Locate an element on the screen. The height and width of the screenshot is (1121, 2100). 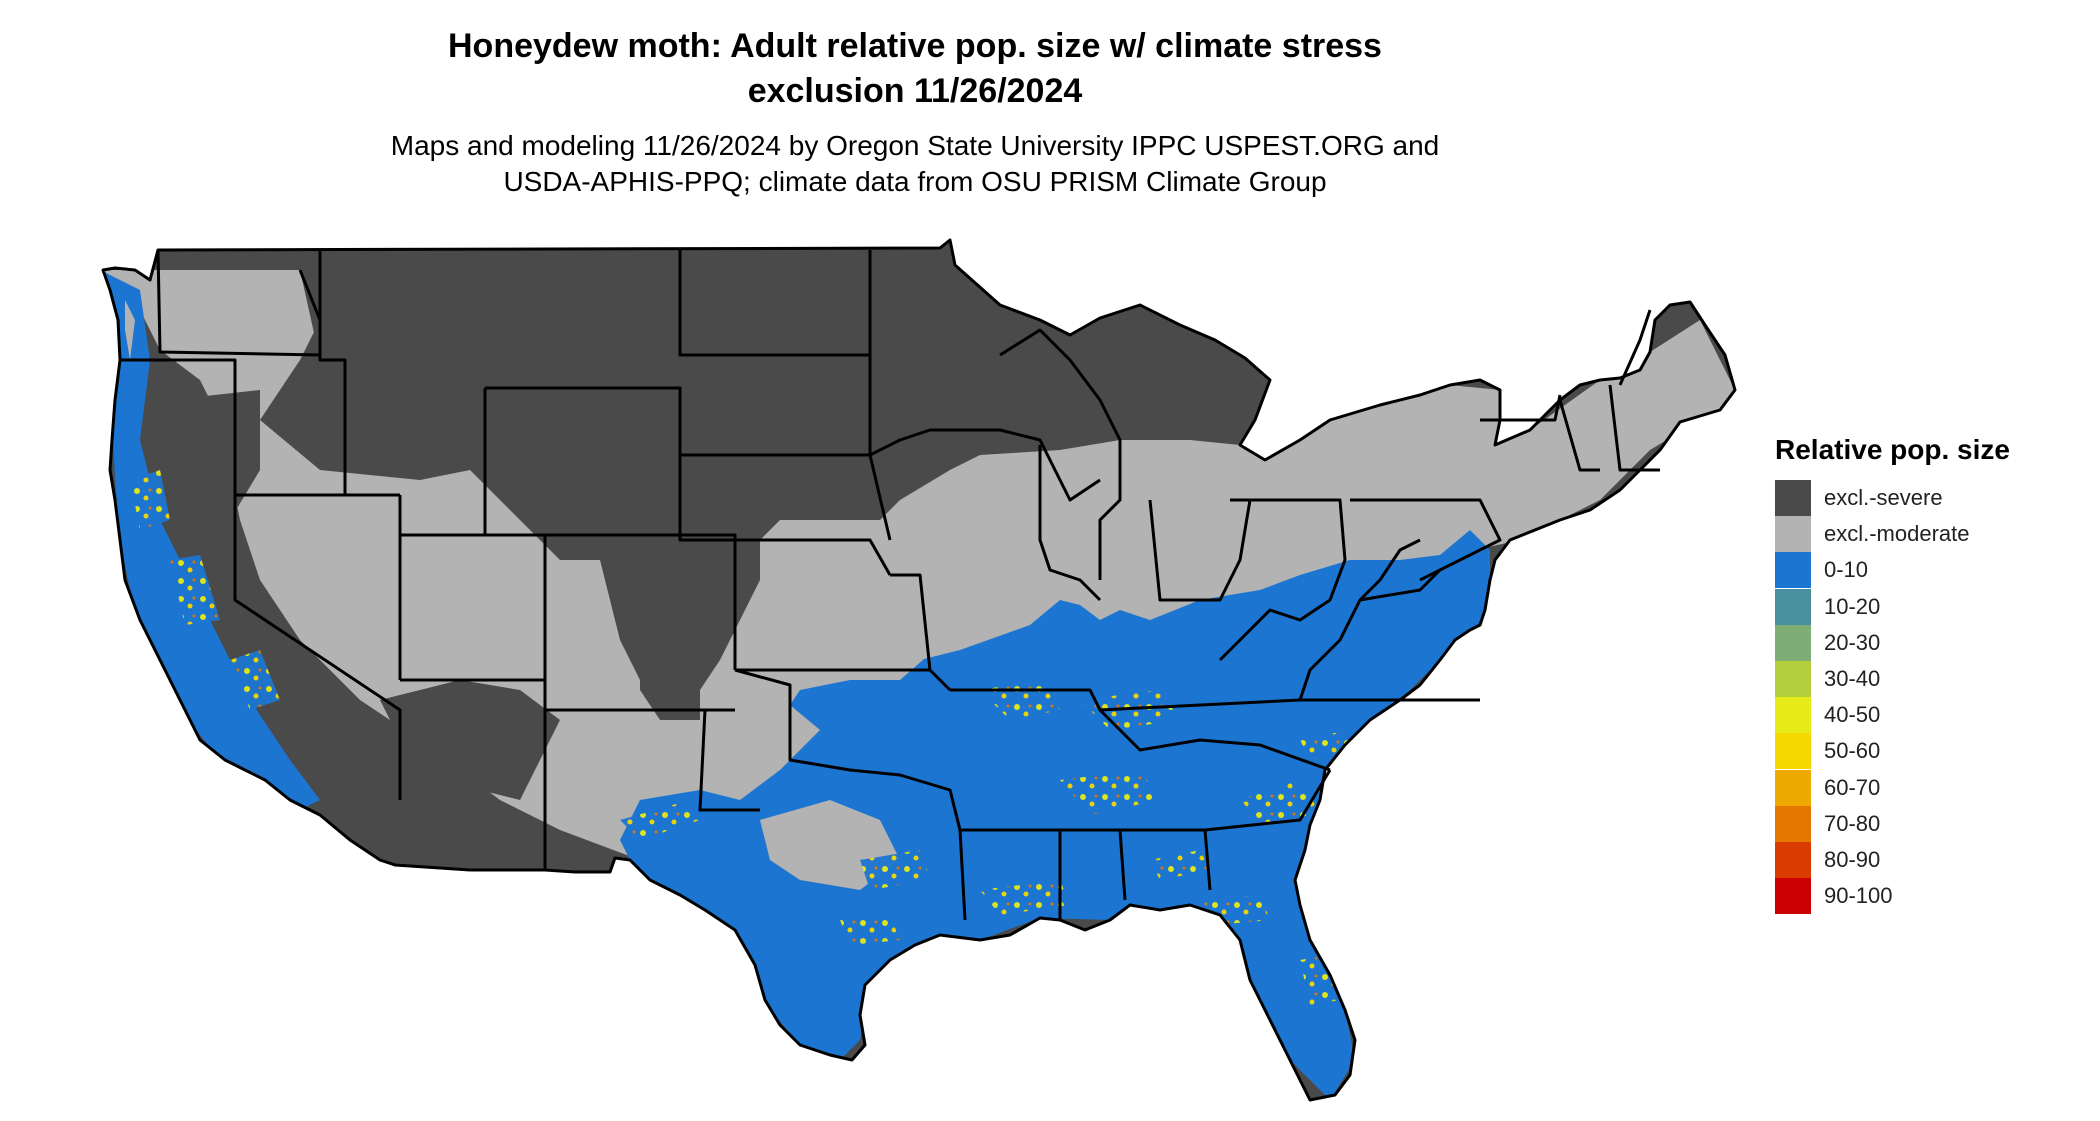
legend-label: 50-60 is located at coordinates (1852, 751).